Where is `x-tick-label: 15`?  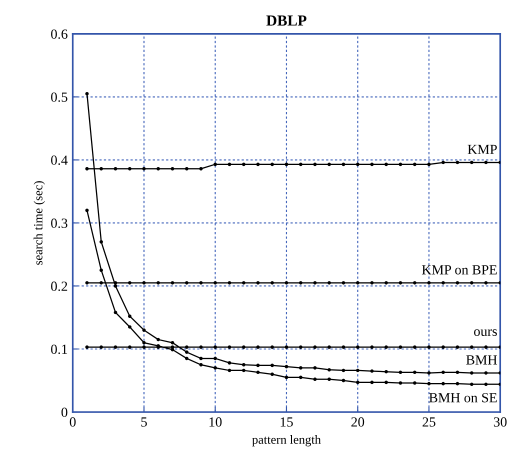 x-tick-label: 15 is located at coordinates (286, 422).